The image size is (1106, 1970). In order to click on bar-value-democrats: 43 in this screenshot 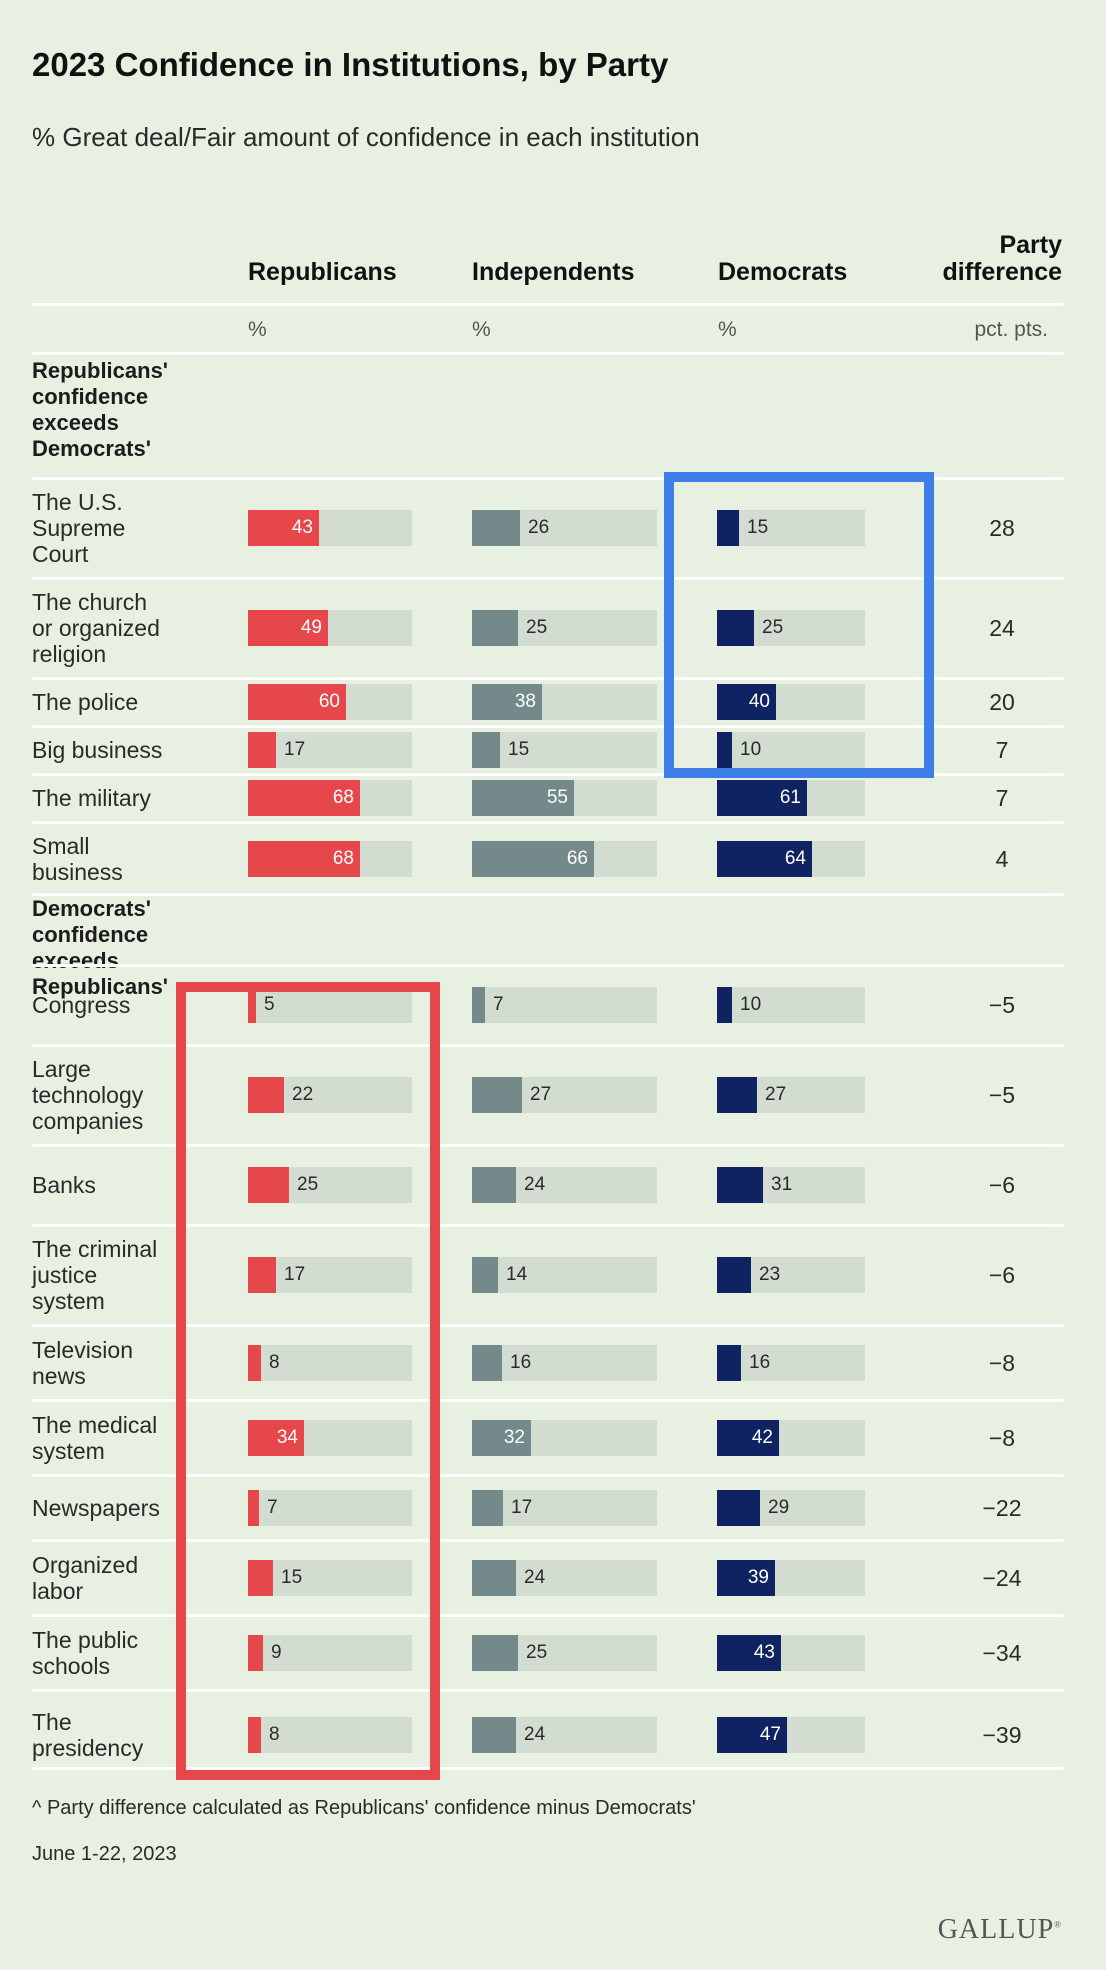, I will do `click(764, 1652)`.